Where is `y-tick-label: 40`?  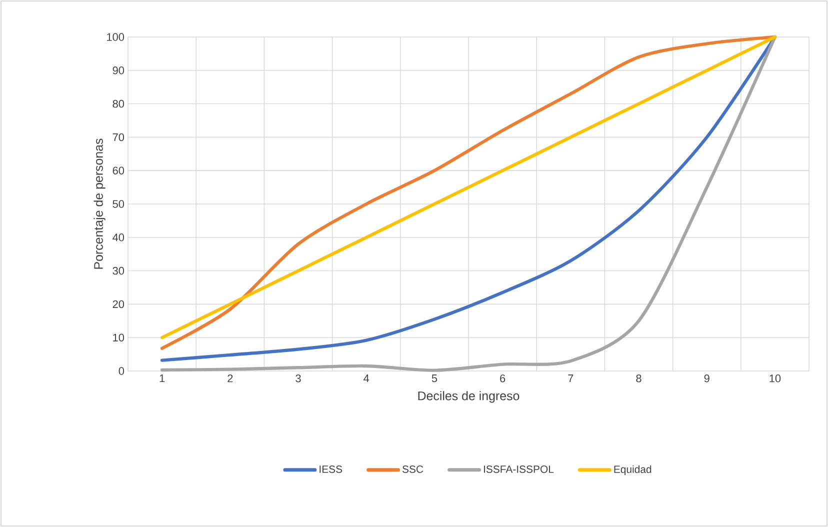
y-tick-label: 40 is located at coordinates (118, 238).